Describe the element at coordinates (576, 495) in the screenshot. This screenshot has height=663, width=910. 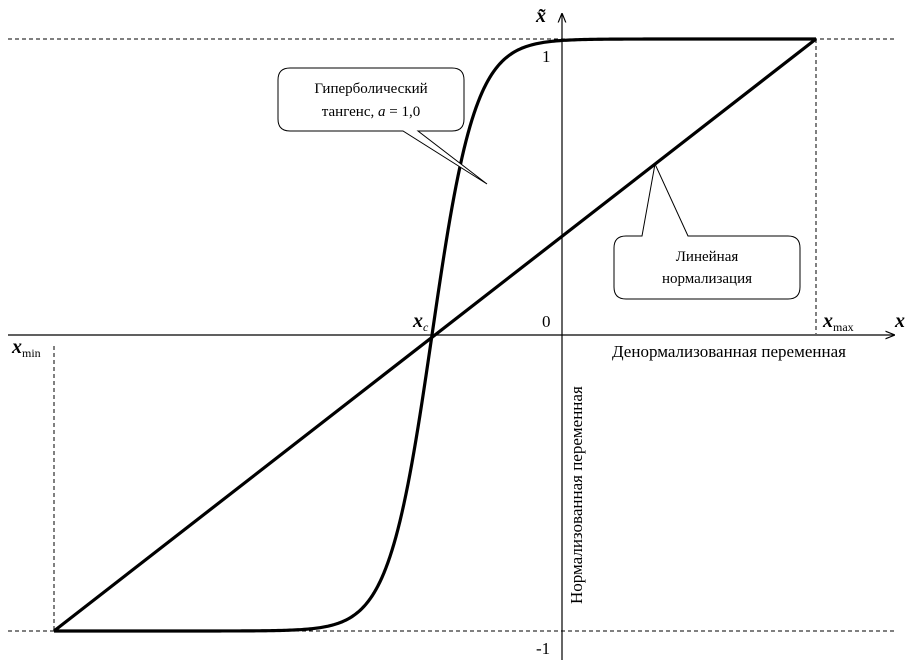
I see `y-axis-caption: Нормализованная переменная` at that location.